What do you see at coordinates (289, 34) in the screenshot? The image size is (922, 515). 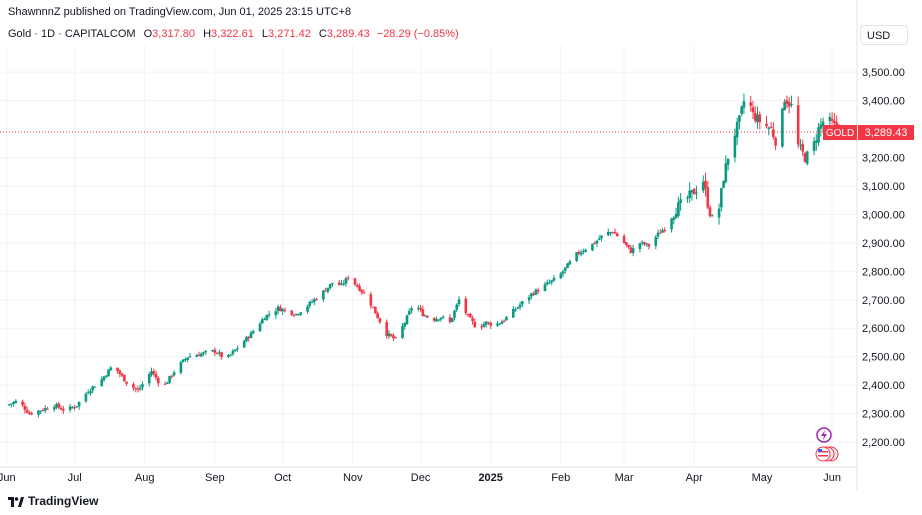 I see `low-value: 3,271.42` at bounding box center [289, 34].